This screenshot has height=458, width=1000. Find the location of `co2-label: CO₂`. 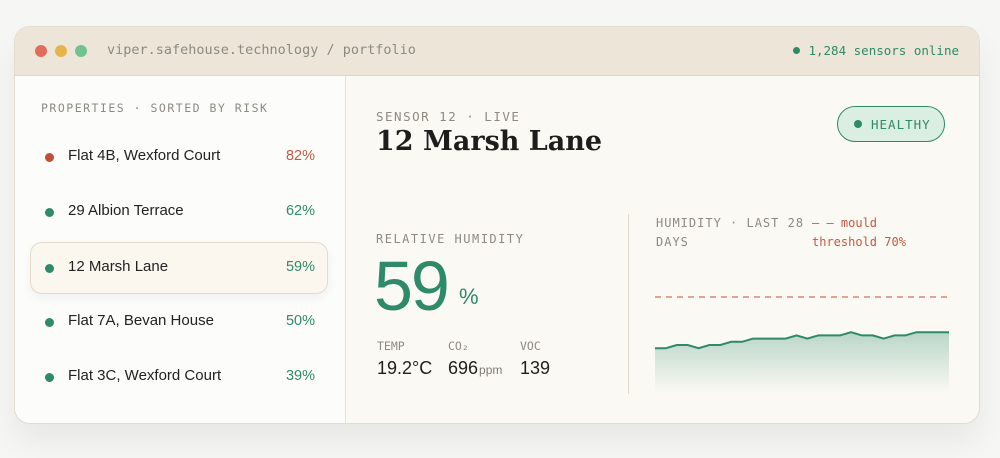

co2-label: CO₂ is located at coordinates (458, 346).